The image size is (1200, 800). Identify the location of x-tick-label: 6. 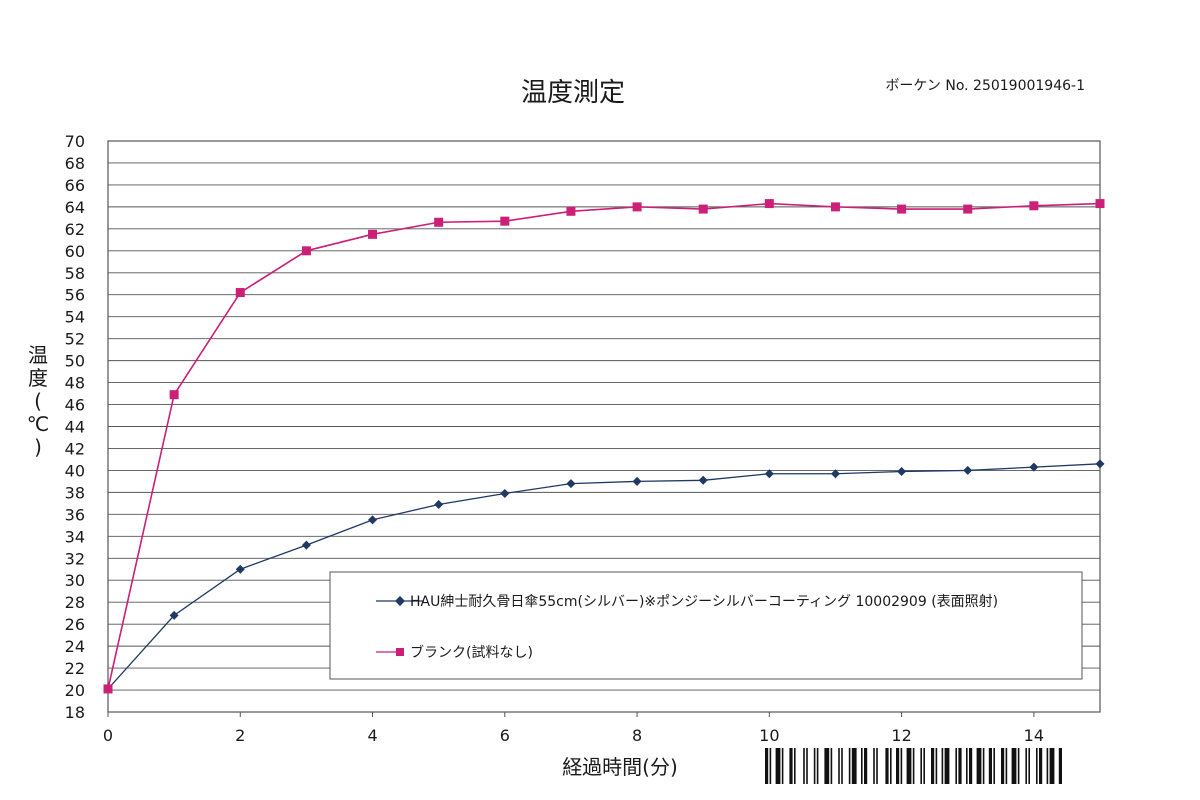
(505, 735).